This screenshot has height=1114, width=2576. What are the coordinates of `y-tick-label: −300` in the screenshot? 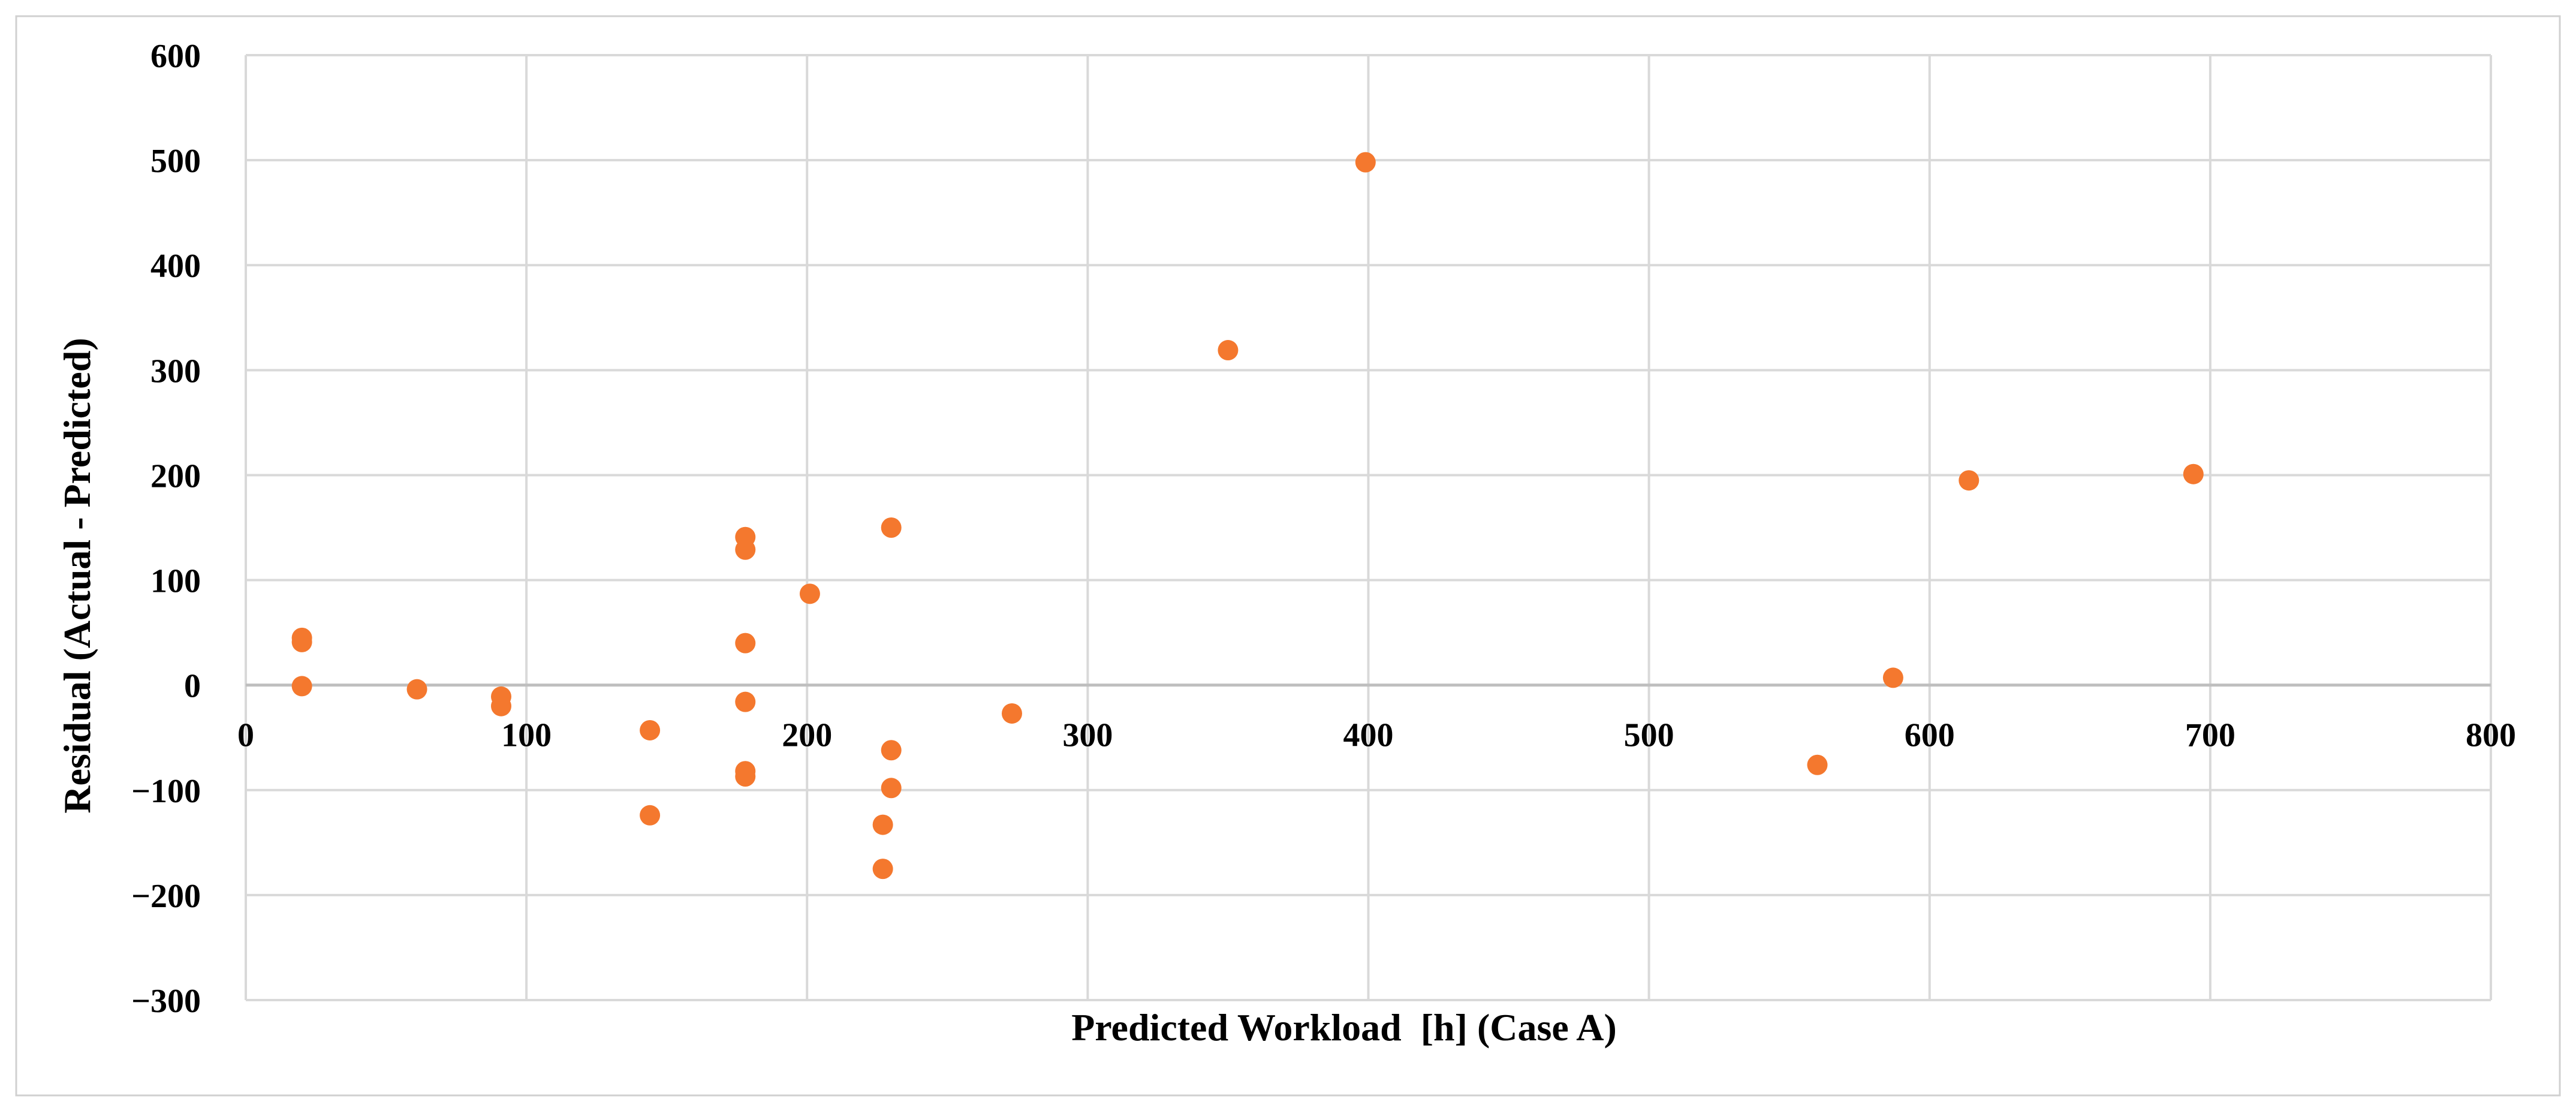 It's located at (166, 1001).